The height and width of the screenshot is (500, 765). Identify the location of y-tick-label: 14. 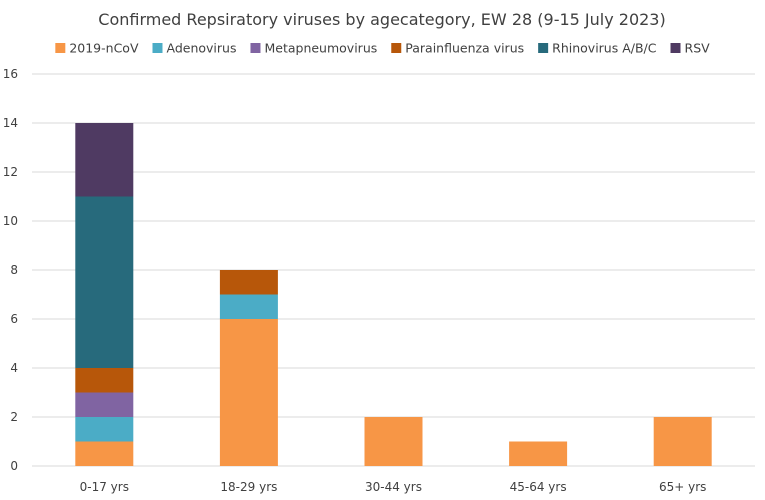
(10, 123).